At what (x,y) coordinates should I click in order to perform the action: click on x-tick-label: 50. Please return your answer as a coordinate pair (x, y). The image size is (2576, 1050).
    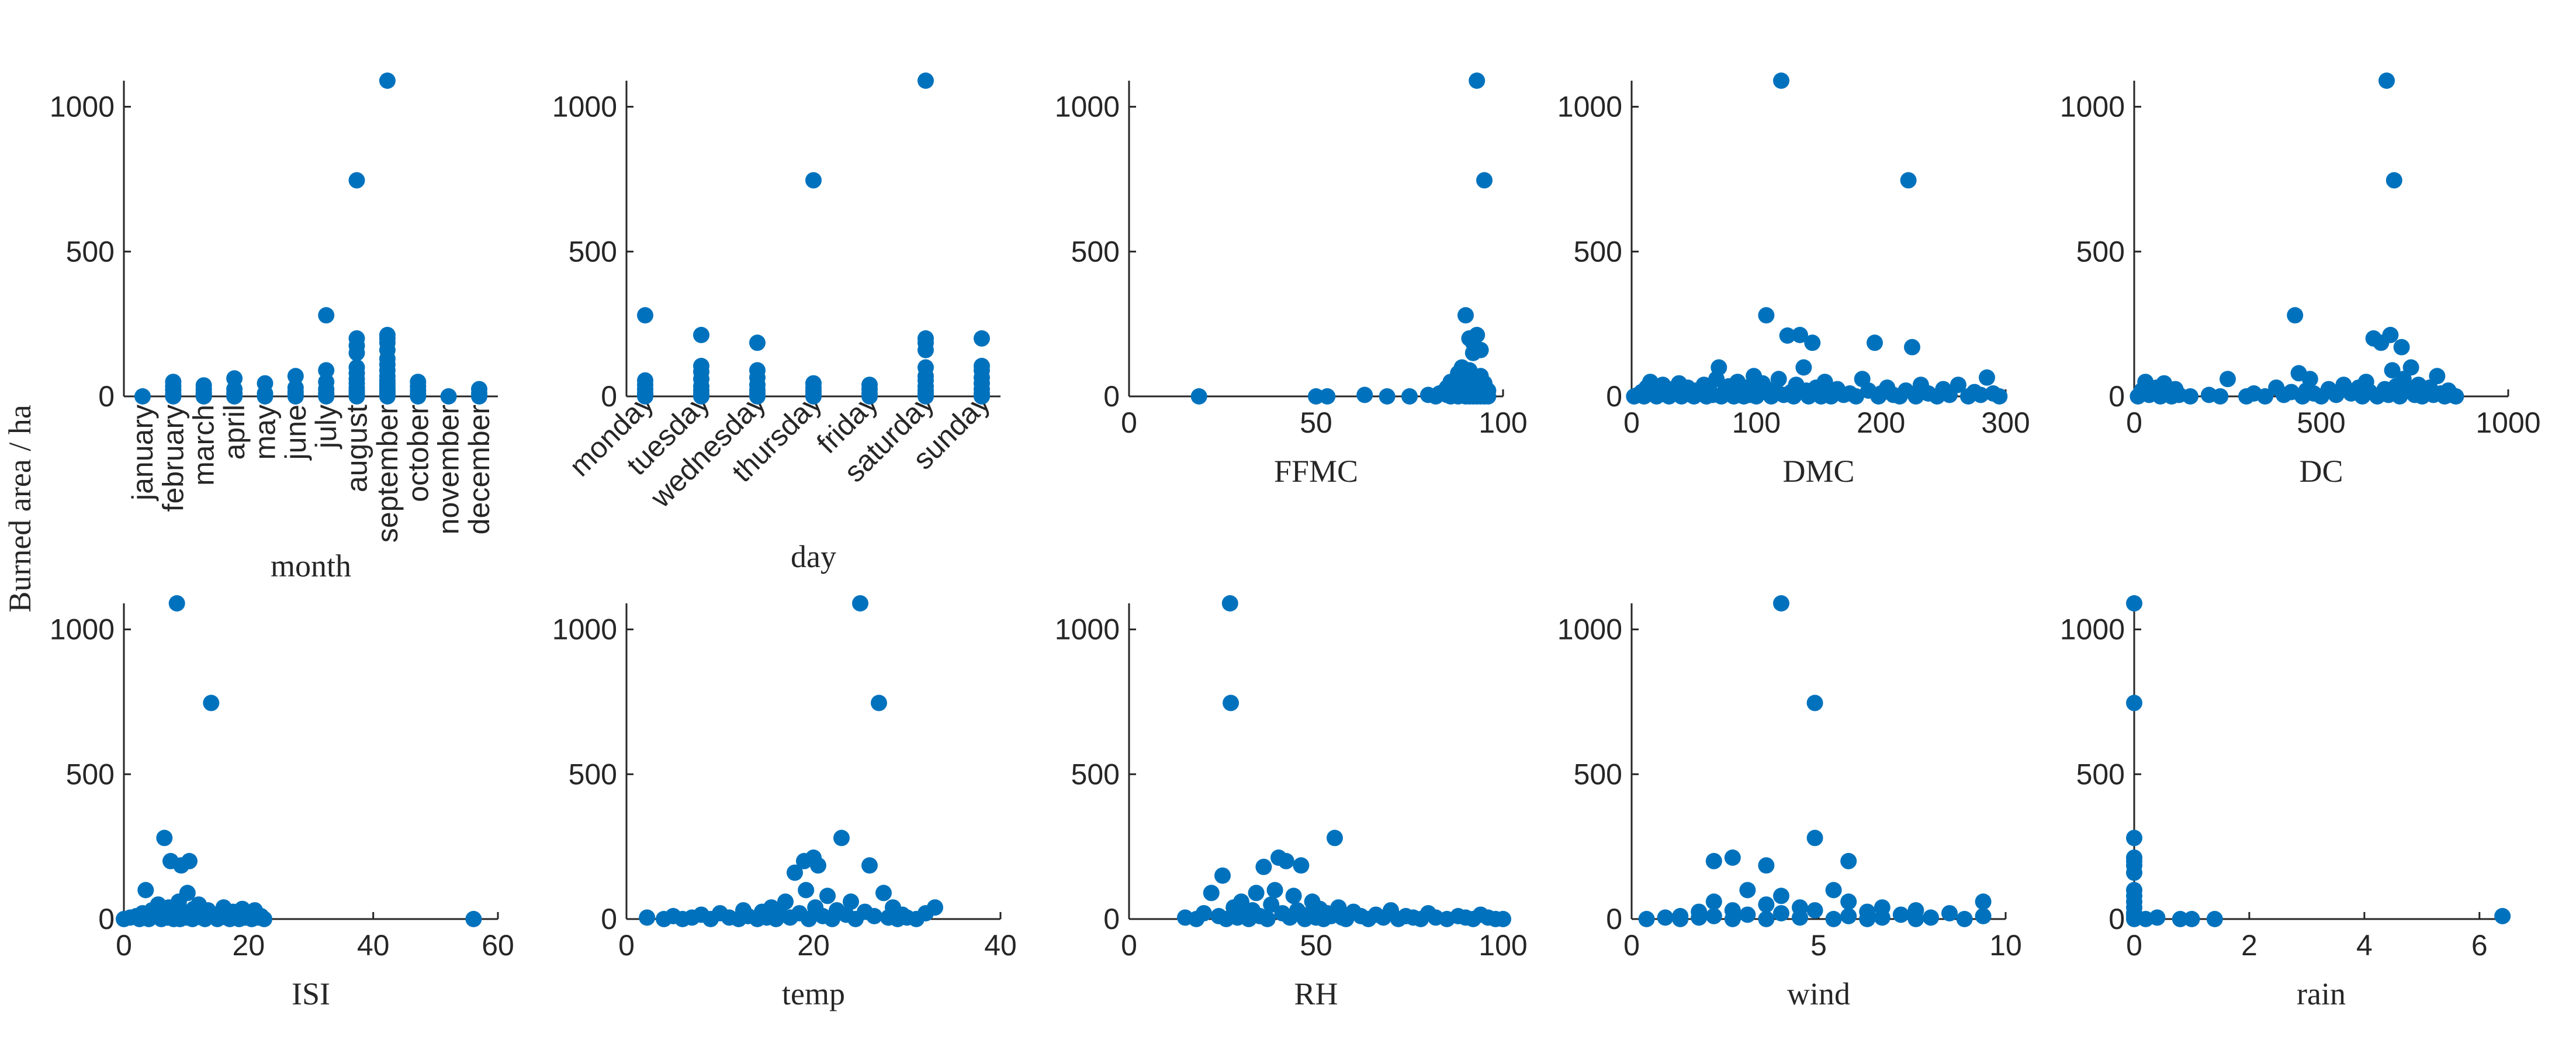
    Looking at the image, I should click on (1316, 423).